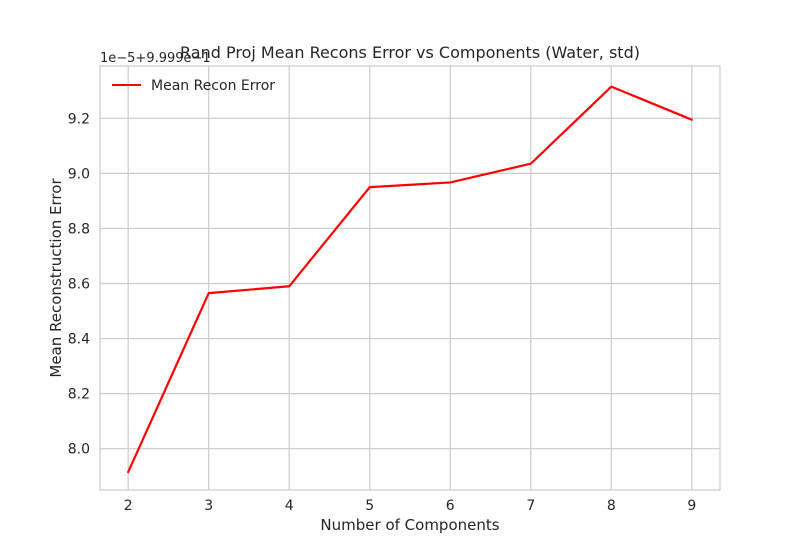 The width and height of the screenshot is (800, 550). I want to click on y-tick-label: 8.6, so click(79, 285).